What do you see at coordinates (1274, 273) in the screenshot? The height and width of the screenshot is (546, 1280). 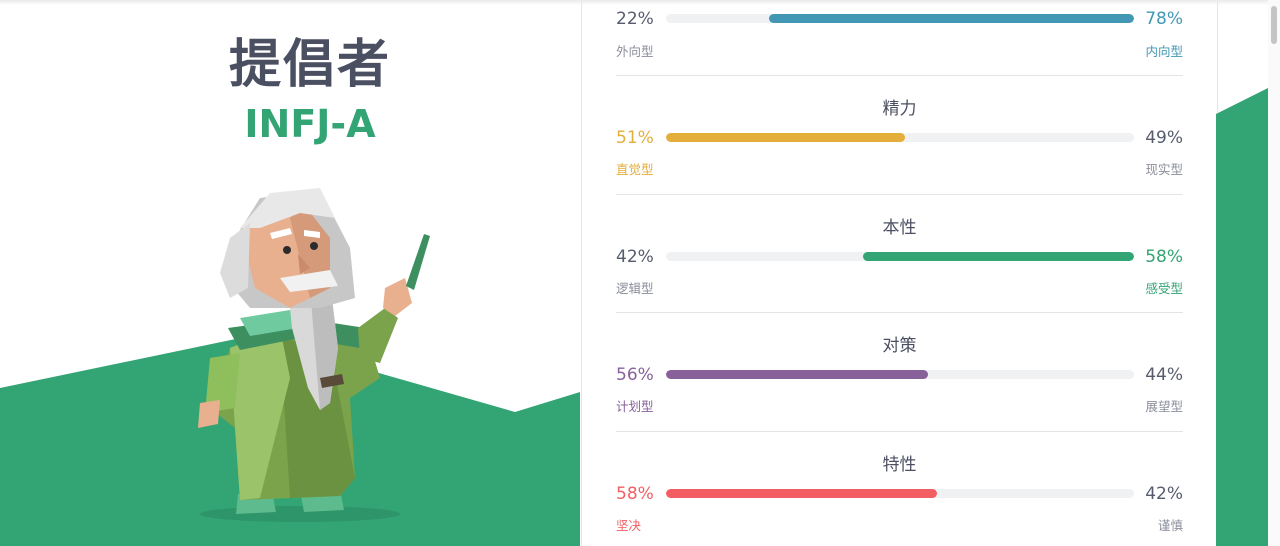 I see `page-scrollbar` at bounding box center [1274, 273].